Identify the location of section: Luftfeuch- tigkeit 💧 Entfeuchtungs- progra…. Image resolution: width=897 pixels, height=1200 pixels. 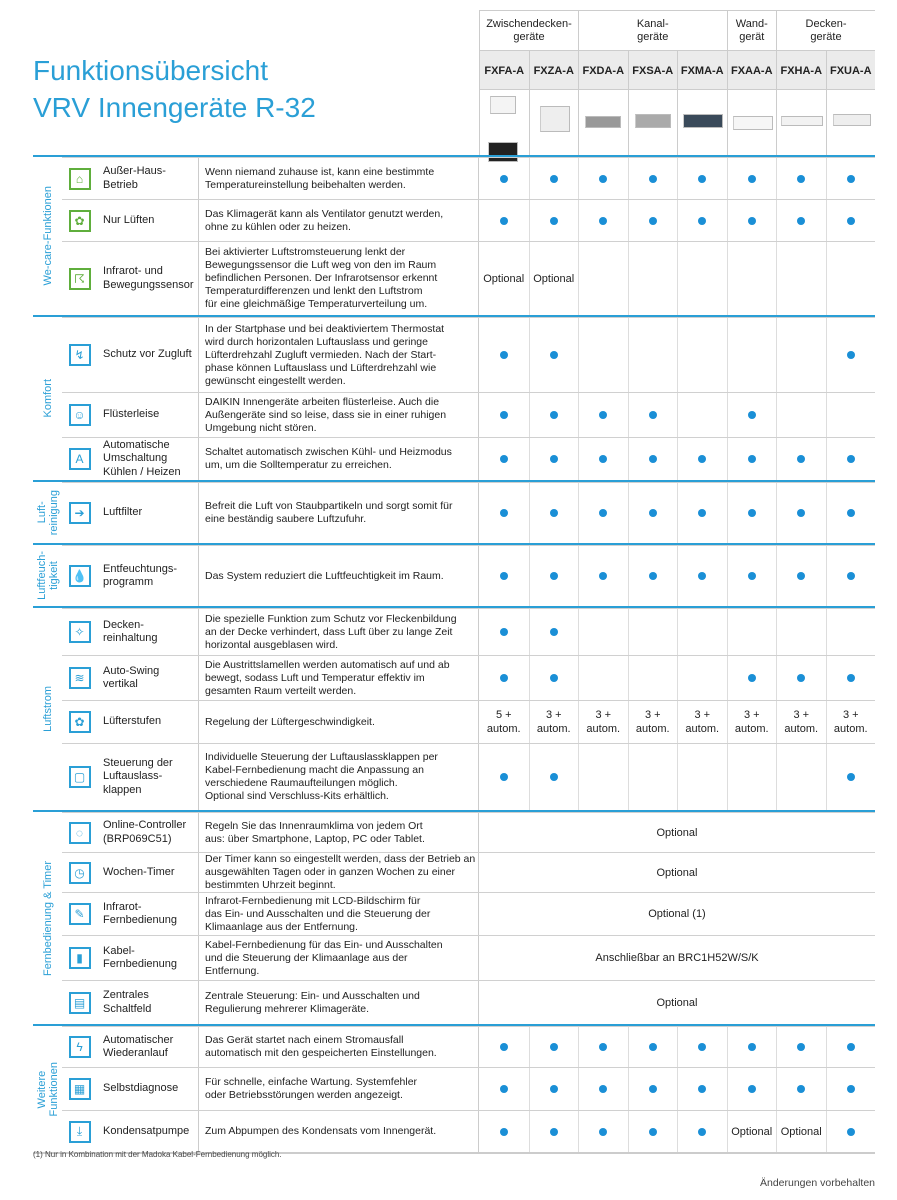
(454, 574).